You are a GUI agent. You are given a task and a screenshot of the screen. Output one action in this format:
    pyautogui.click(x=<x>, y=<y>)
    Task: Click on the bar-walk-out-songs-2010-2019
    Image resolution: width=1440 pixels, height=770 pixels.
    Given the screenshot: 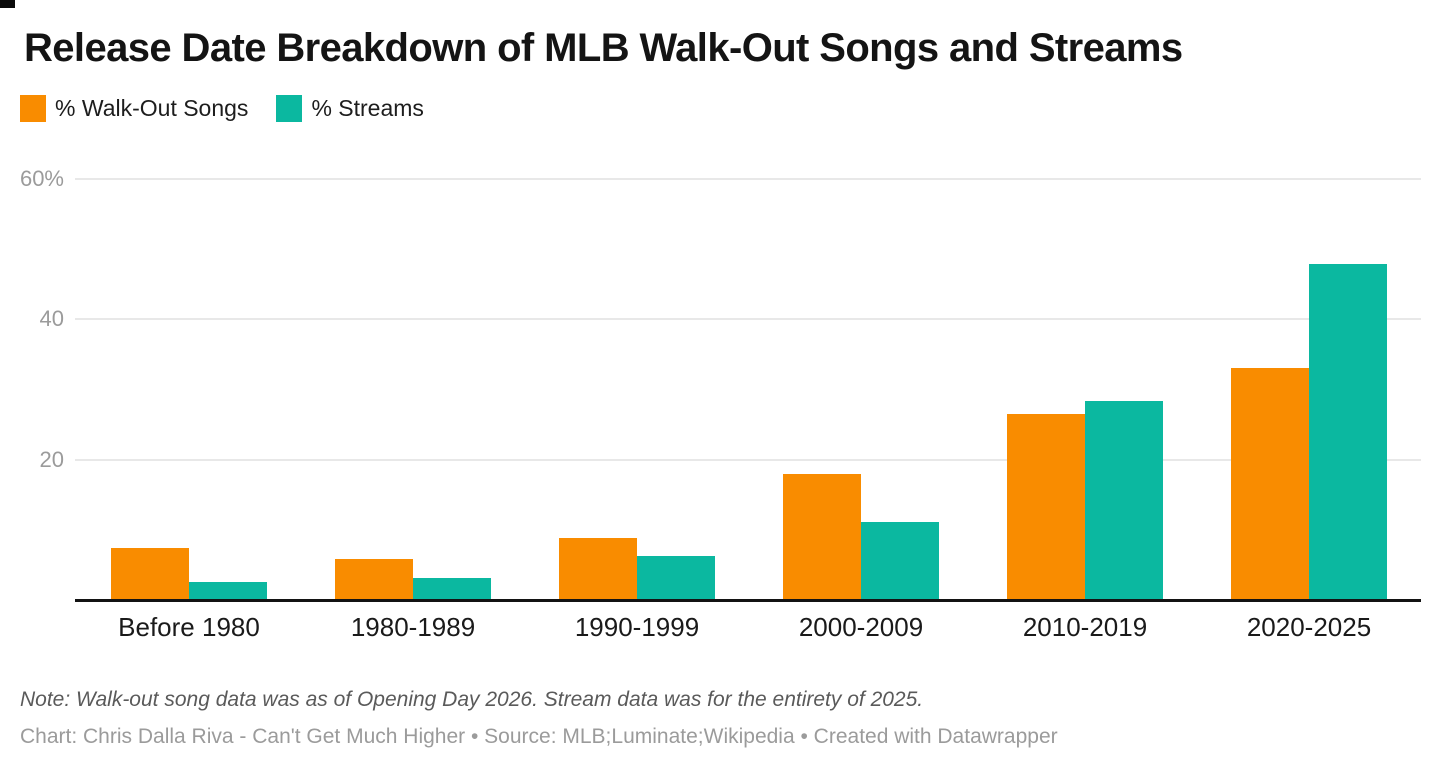 What is the action you would take?
    pyautogui.click(x=1046, y=507)
    